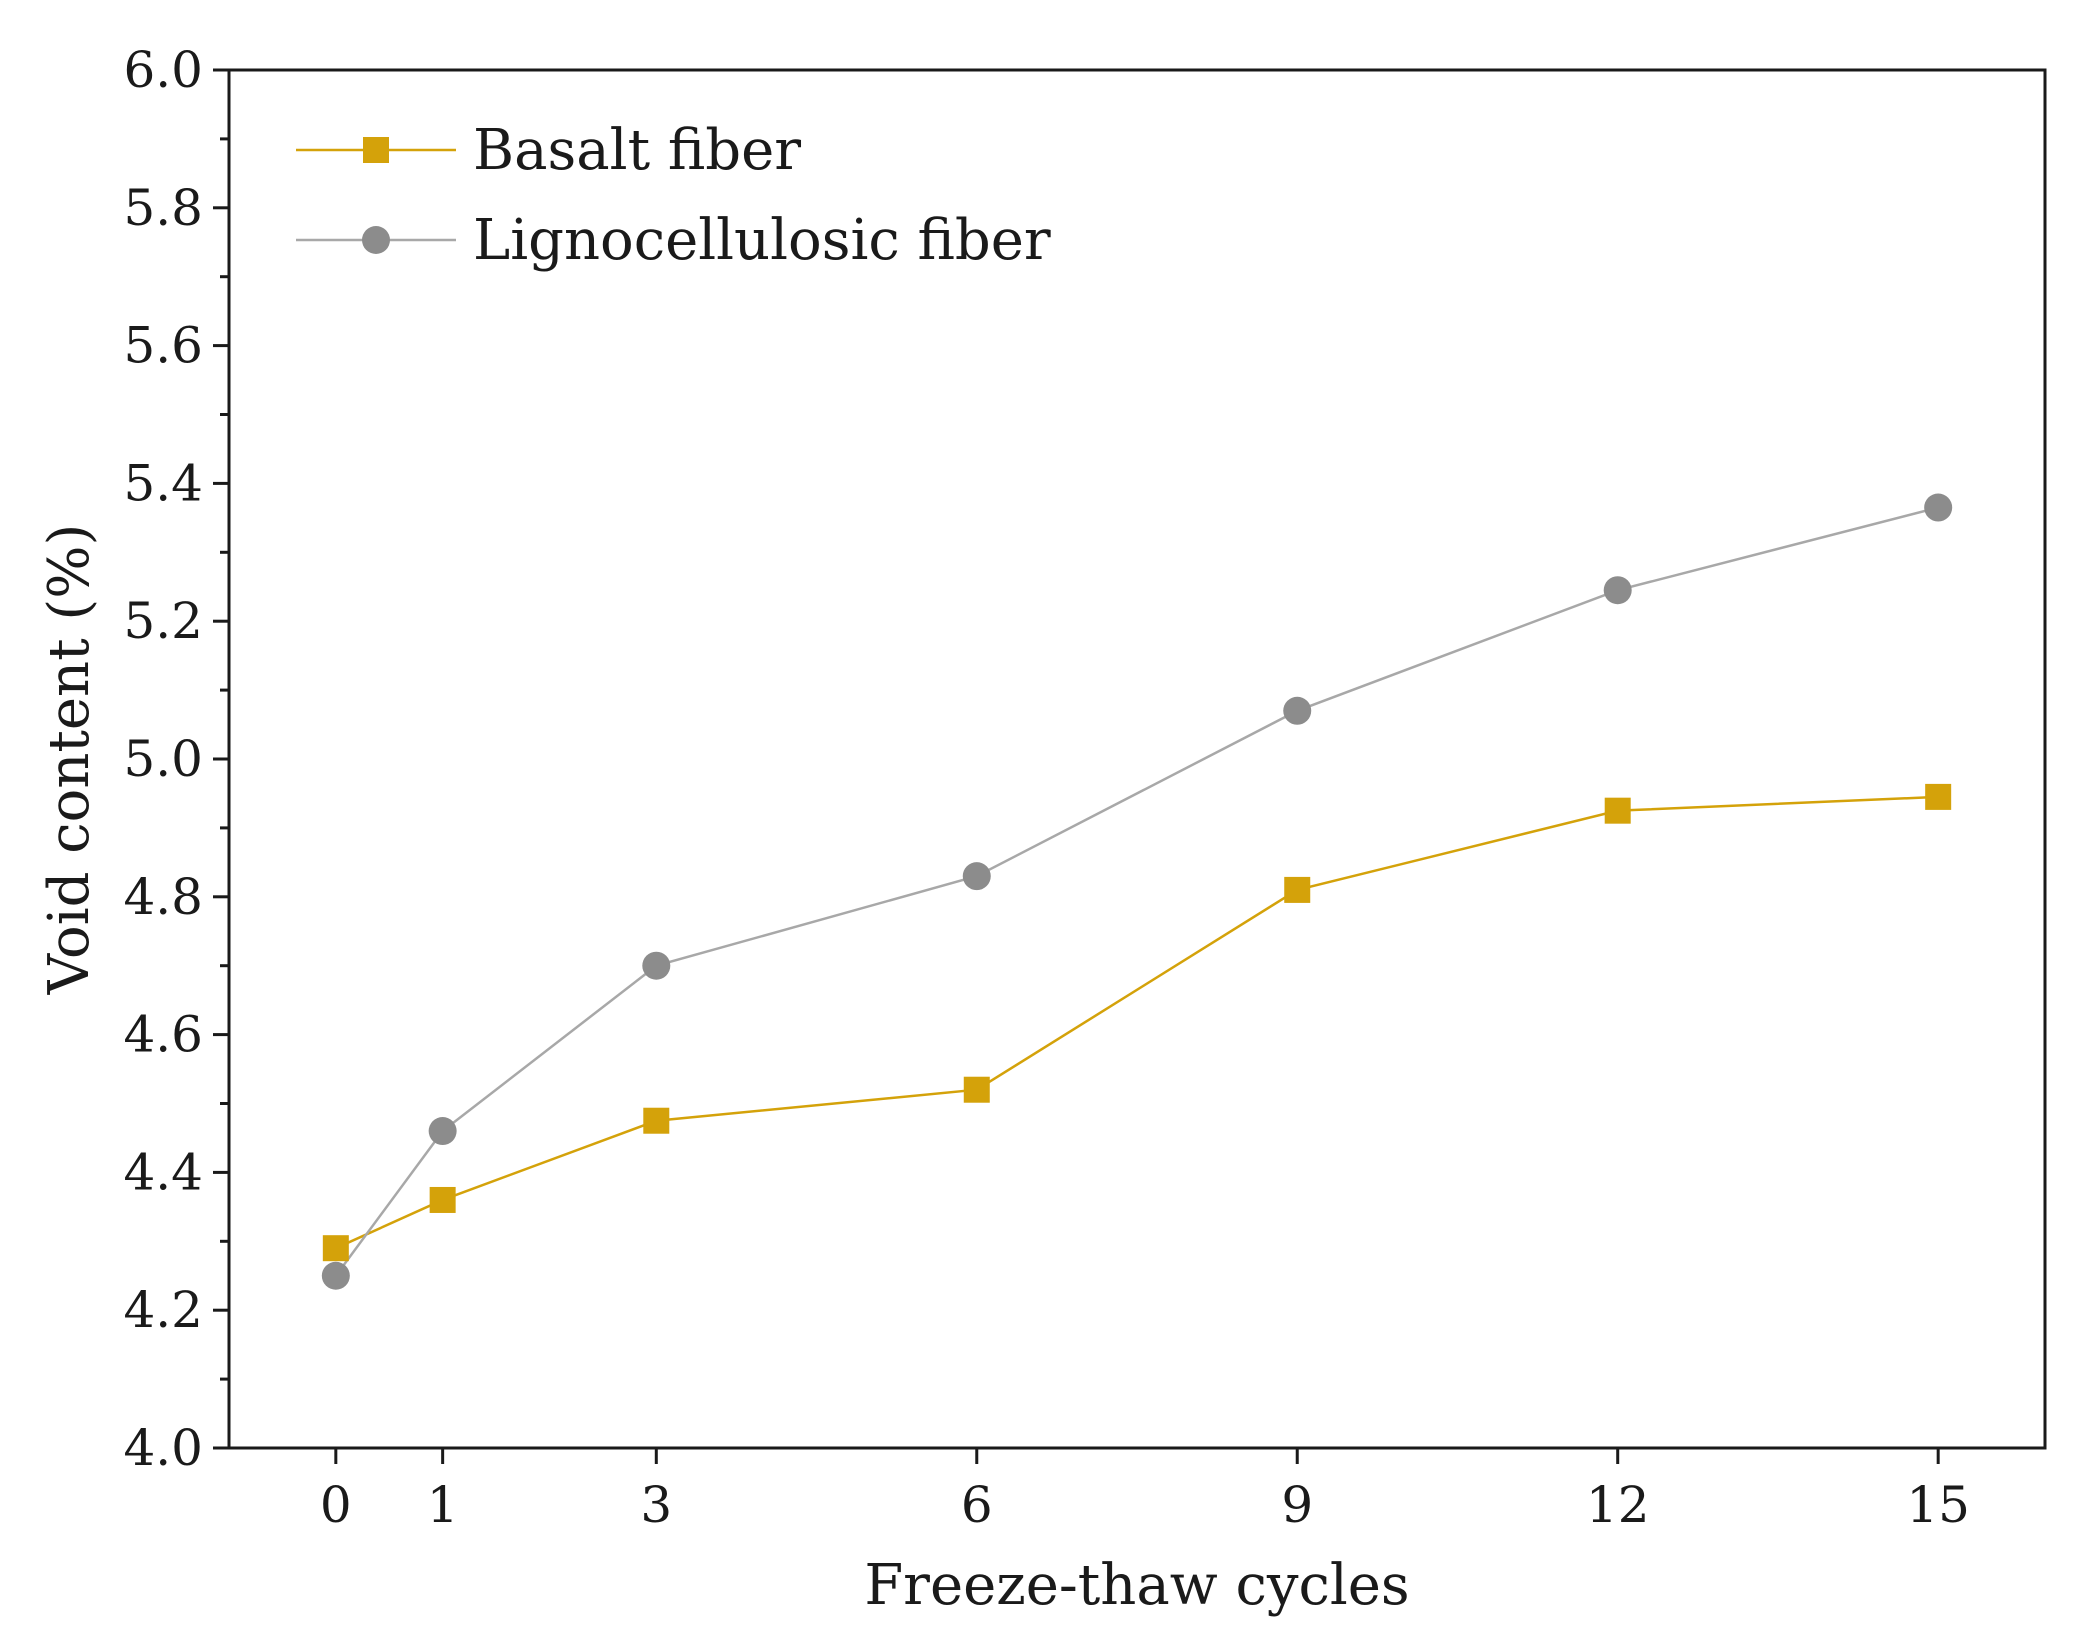  What do you see at coordinates (1297, 1505) in the screenshot?
I see `x-tick-label: 9` at bounding box center [1297, 1505].